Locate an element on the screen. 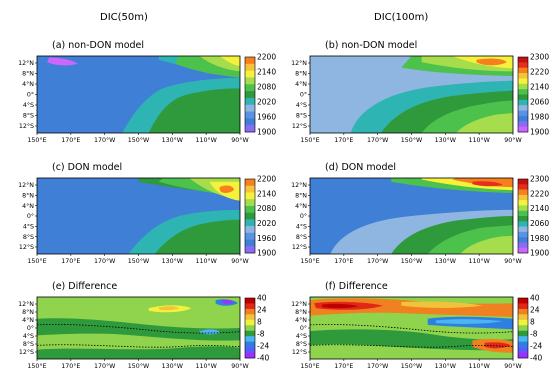 The image size is (552, 383). panel-d-colorbar-label: 2300 is located at coordinates (539, 179).